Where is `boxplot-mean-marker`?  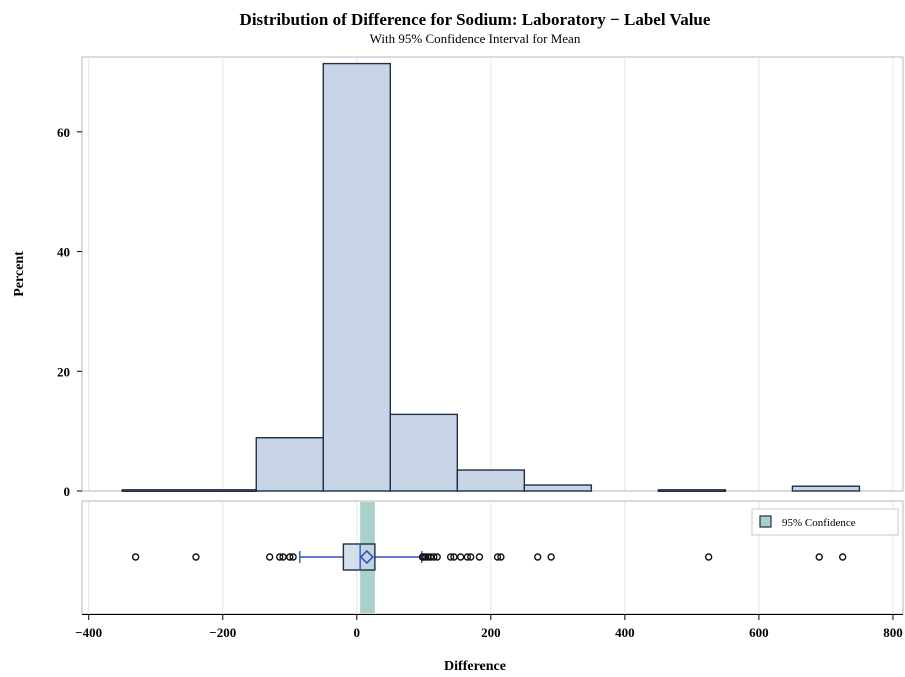
boxplot-mean-marker is located at coordinates (366, 557).